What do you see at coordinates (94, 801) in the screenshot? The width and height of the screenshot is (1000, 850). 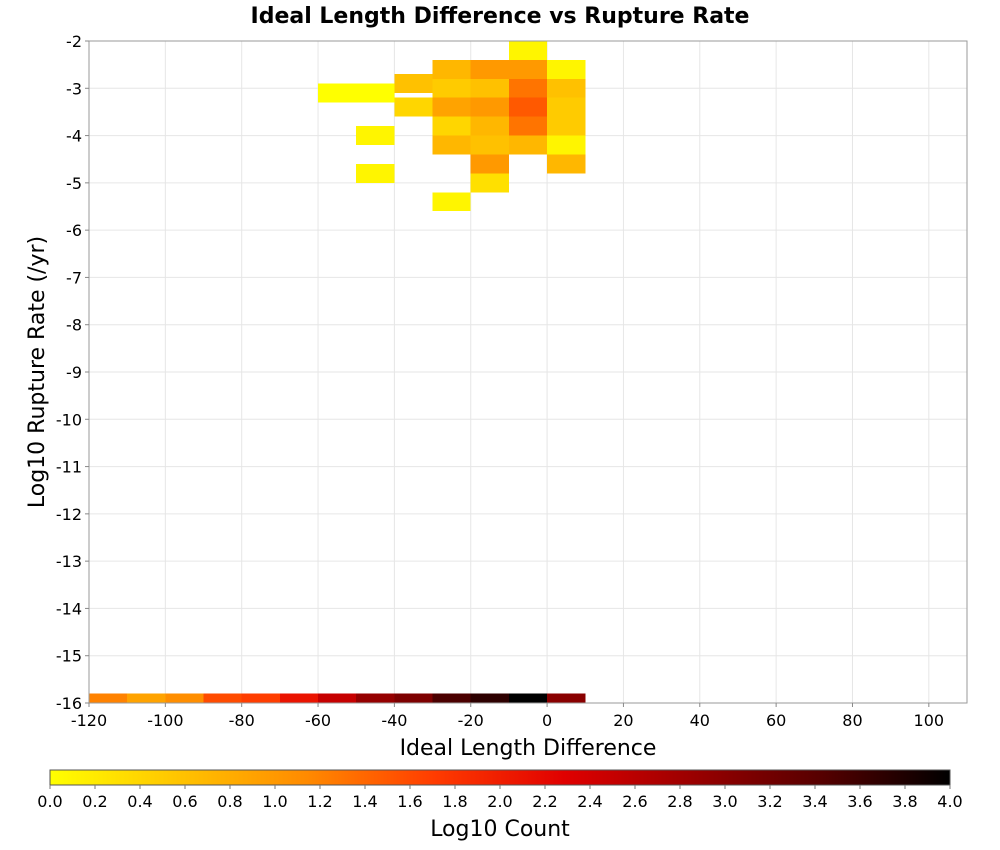 I see `colorbar-tick-label: 0.2` at bounding box center [94, 801].